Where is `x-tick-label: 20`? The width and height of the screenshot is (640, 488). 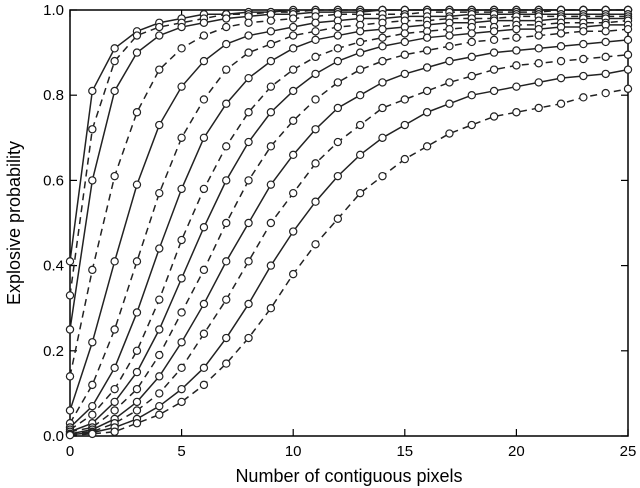 x-tick-label: 20 is located at coordinates (516, 451).